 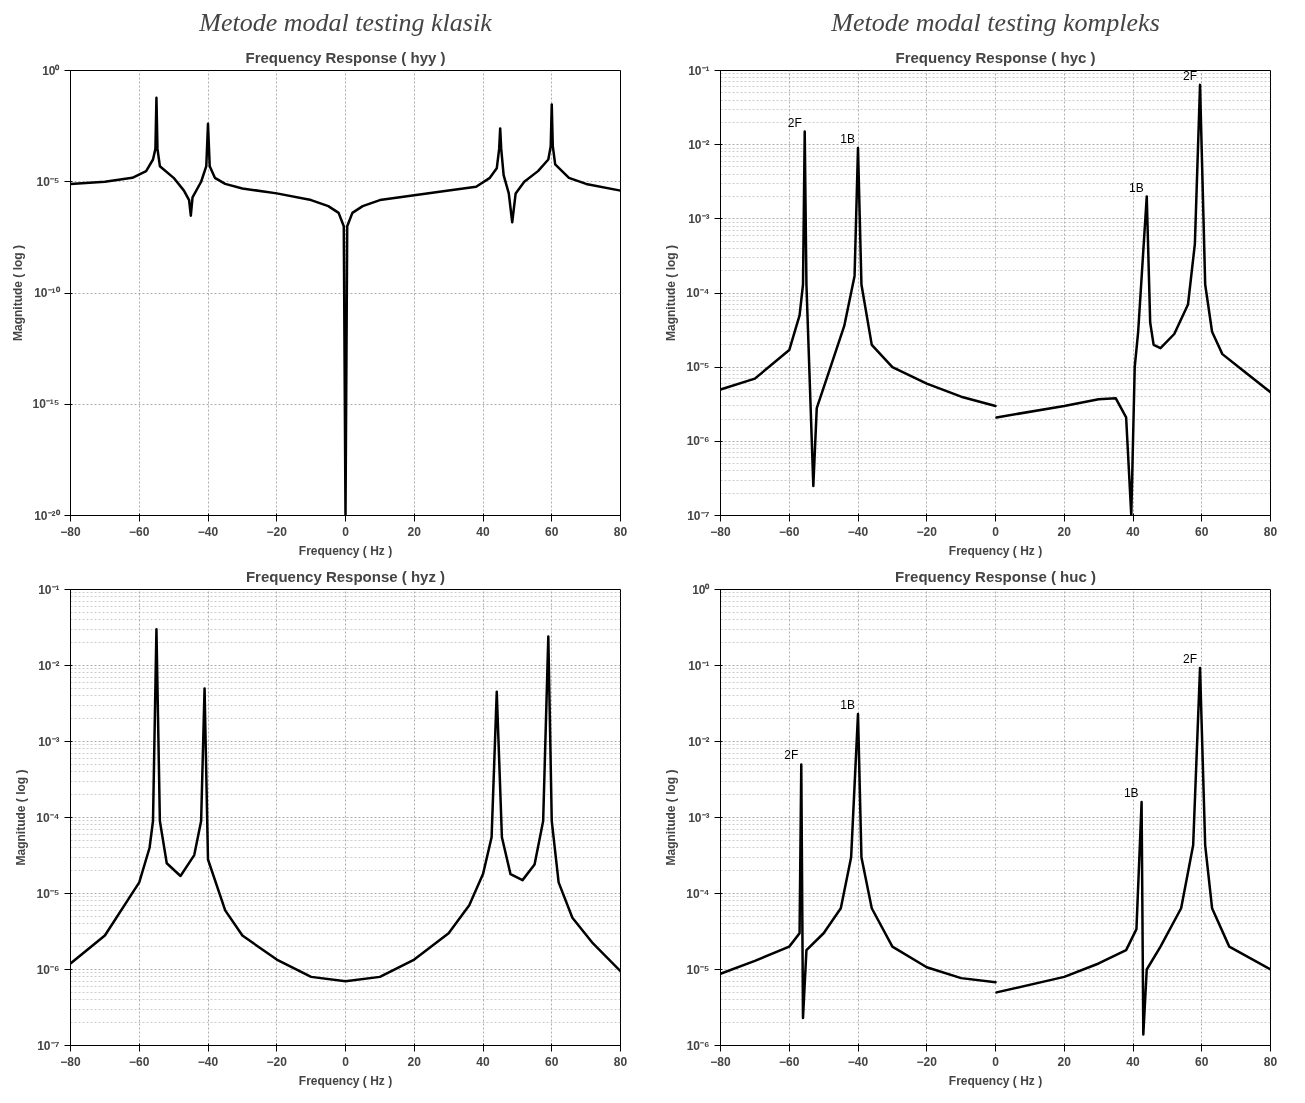 I want to click on chart-title: Metode modal testing klasik, so click(x=345, y=22).